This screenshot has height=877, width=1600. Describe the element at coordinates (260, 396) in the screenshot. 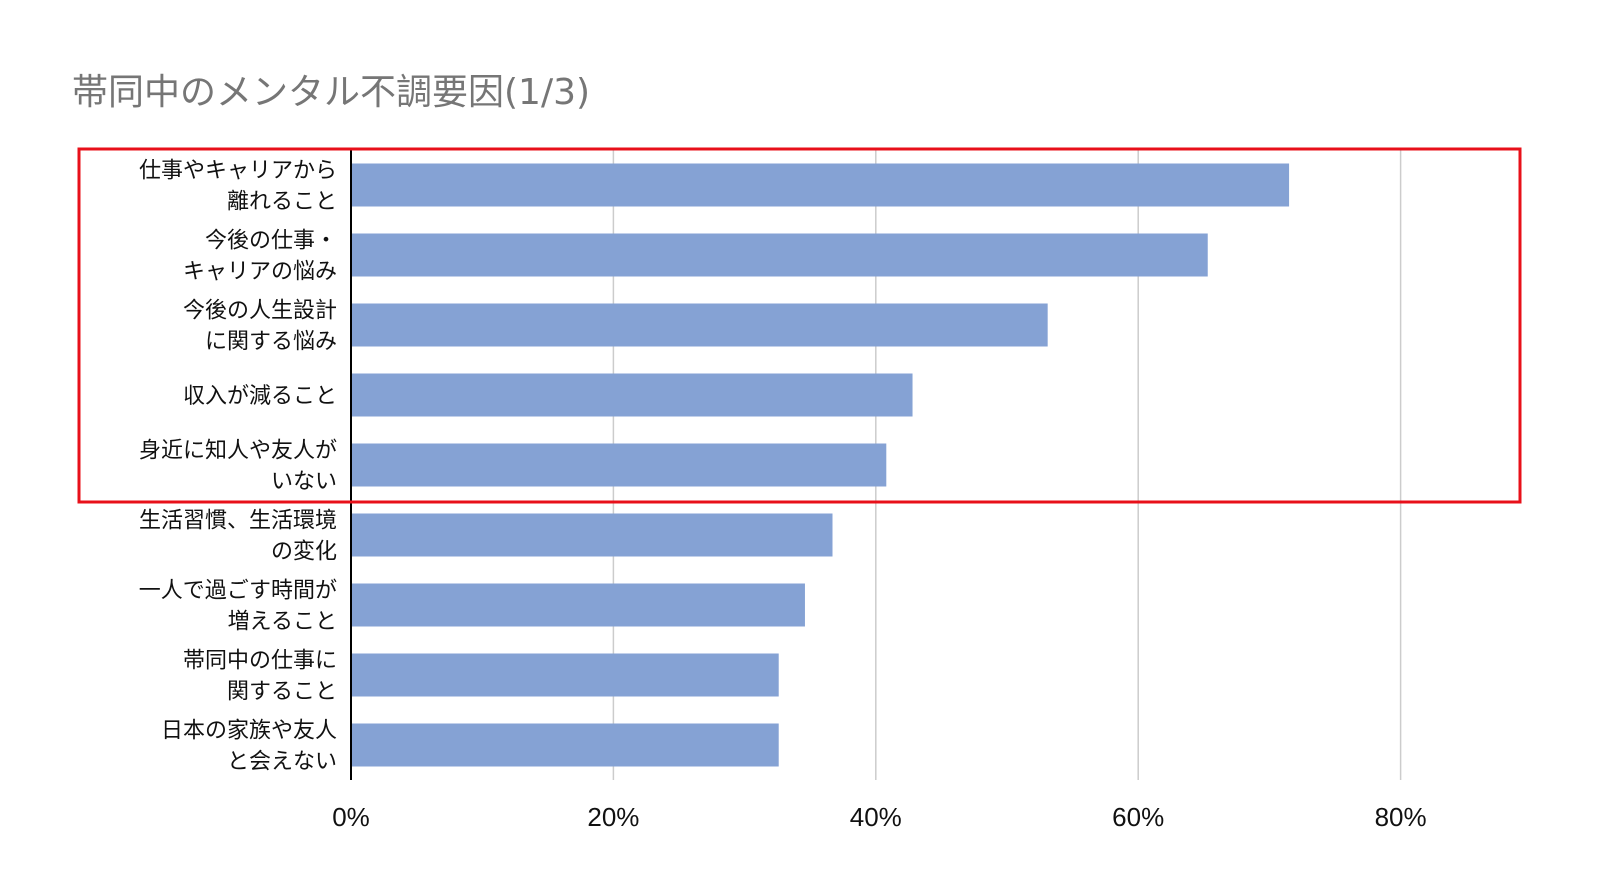

I see `category-label: 収入が減ること` at that location.